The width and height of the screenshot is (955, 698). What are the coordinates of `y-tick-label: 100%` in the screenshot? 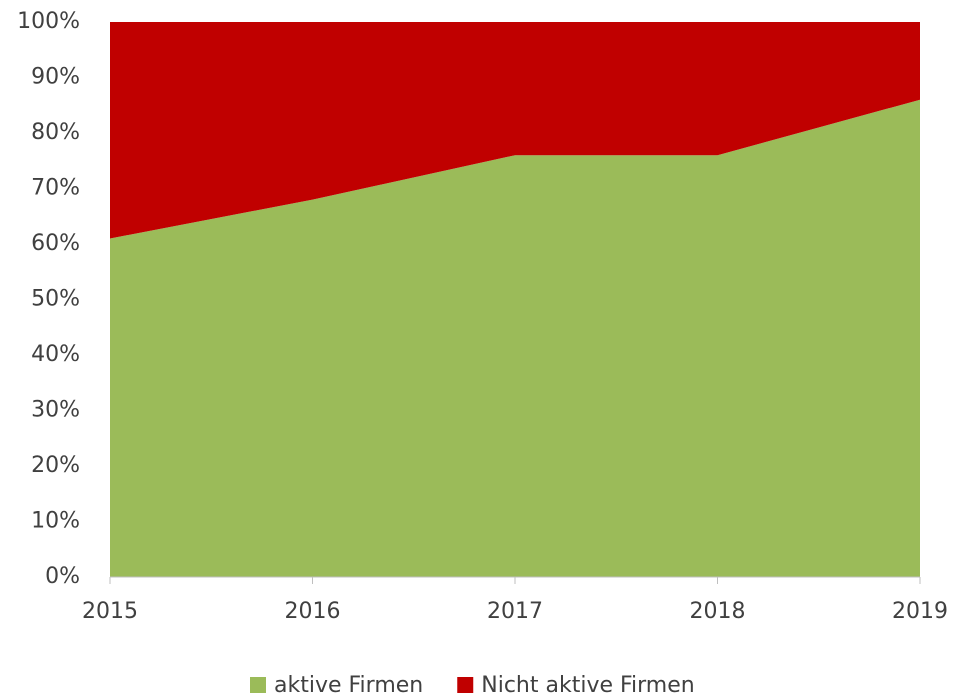 It's located at (48, 21).